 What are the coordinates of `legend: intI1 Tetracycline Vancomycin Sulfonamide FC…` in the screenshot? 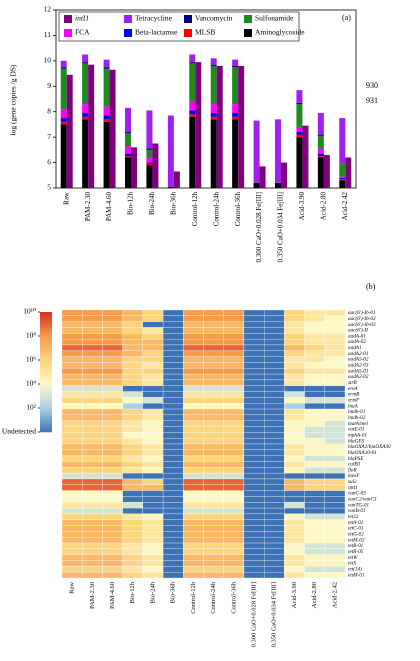 It's located at (181, 26).